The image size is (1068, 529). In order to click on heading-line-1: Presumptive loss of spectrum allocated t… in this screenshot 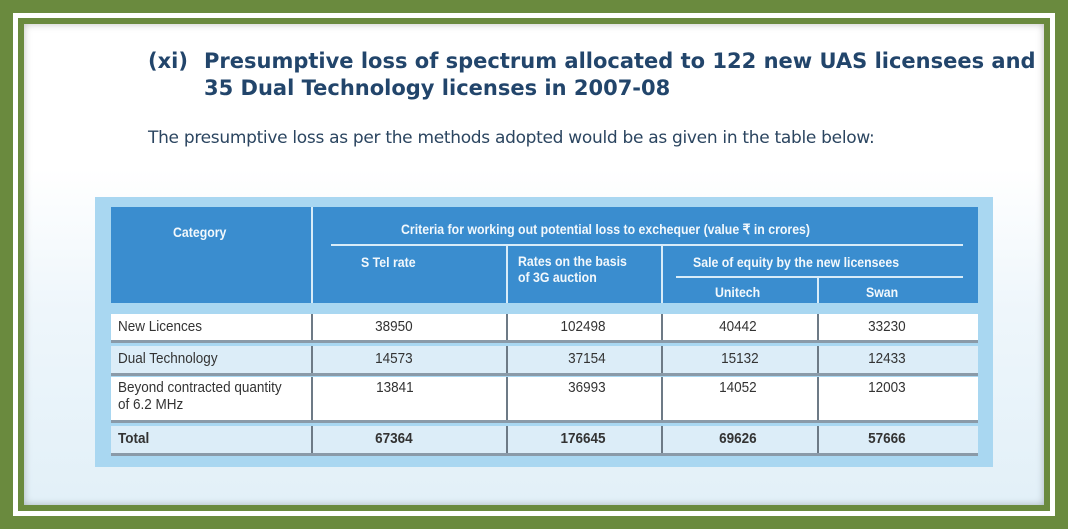, I will do `click(620, 61)`.